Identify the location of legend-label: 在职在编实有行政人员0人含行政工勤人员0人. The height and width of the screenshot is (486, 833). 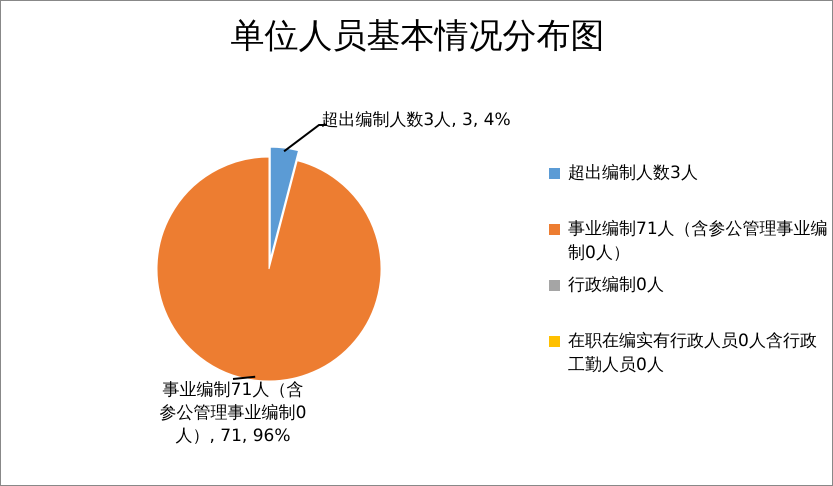
(693, 353).